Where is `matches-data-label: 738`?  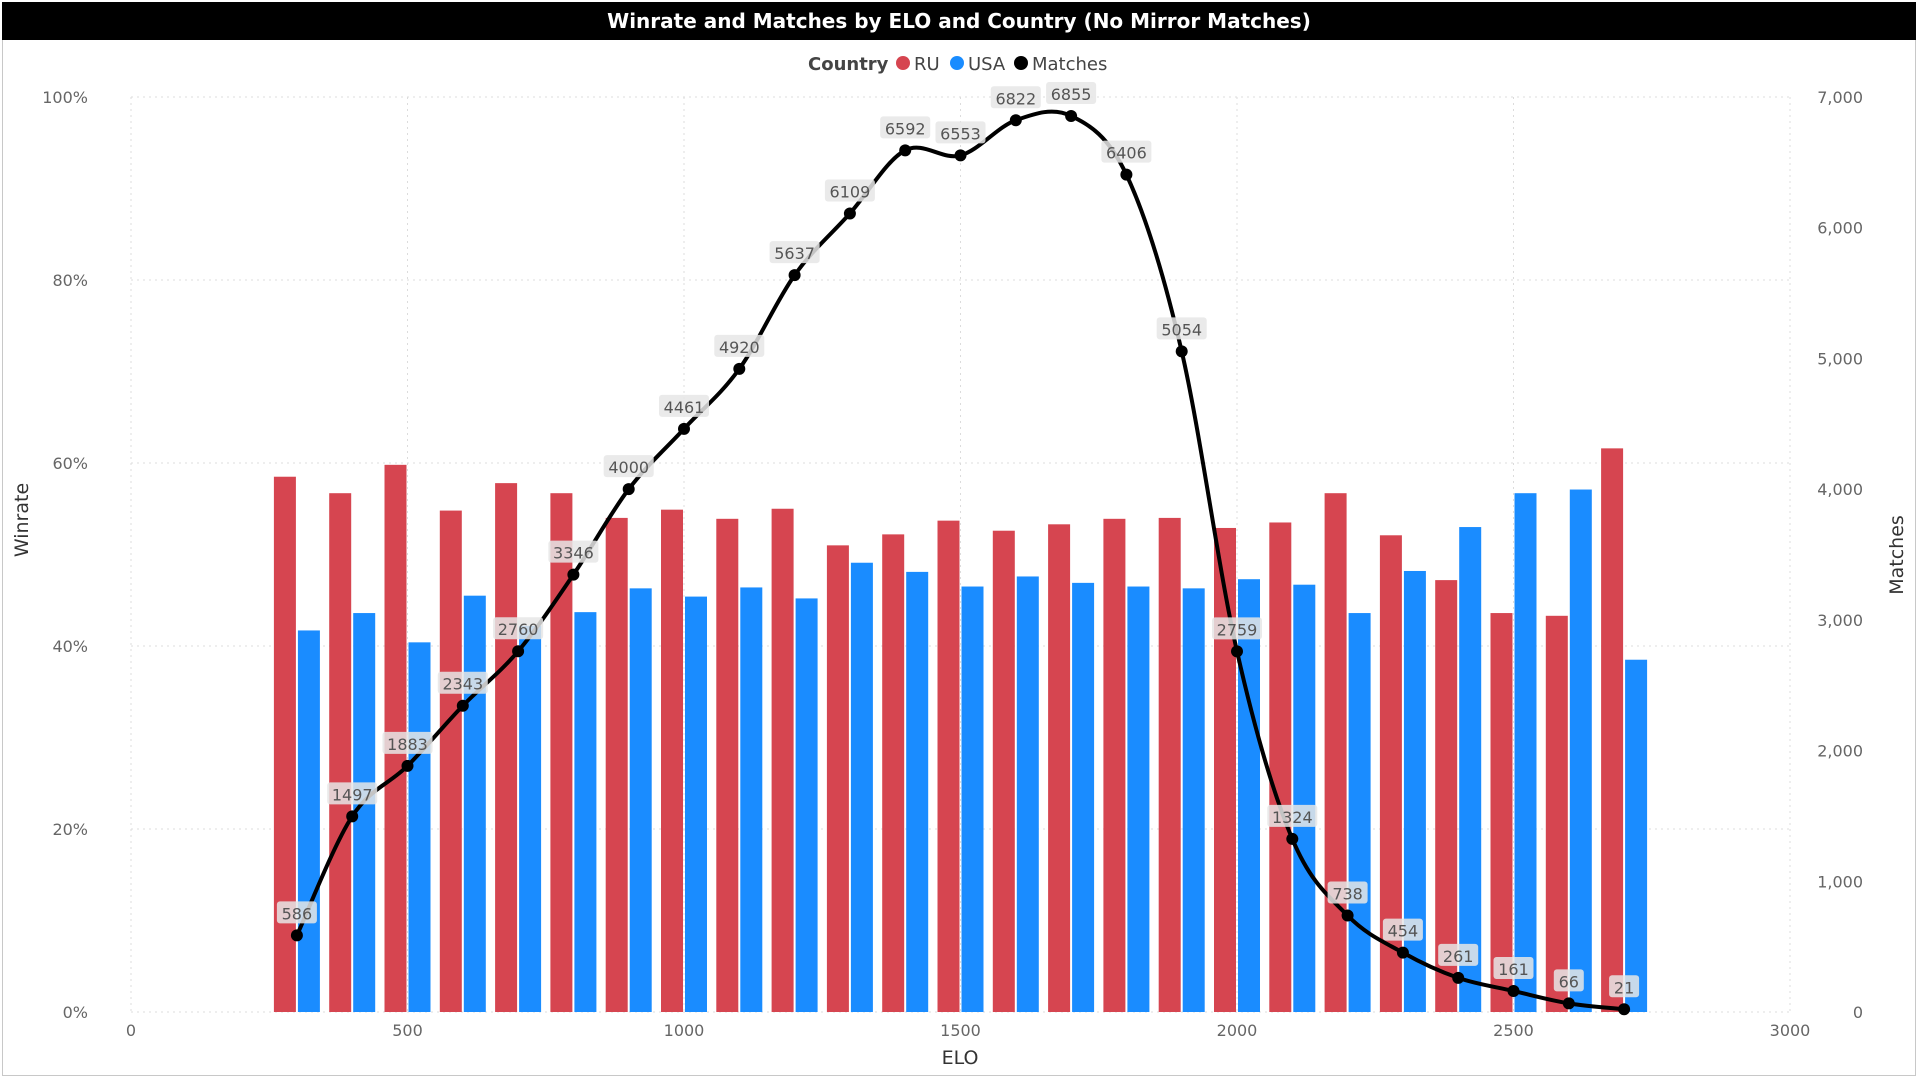 matches-data-label: 738 is located at coordinates (1347, 894).